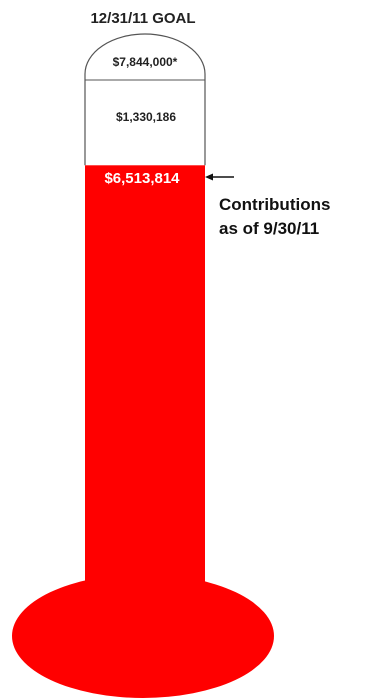  Describe the element at coordinates (142, 178) in the screenshot. I see `contributions-value-label: $6,513,814` at that location.